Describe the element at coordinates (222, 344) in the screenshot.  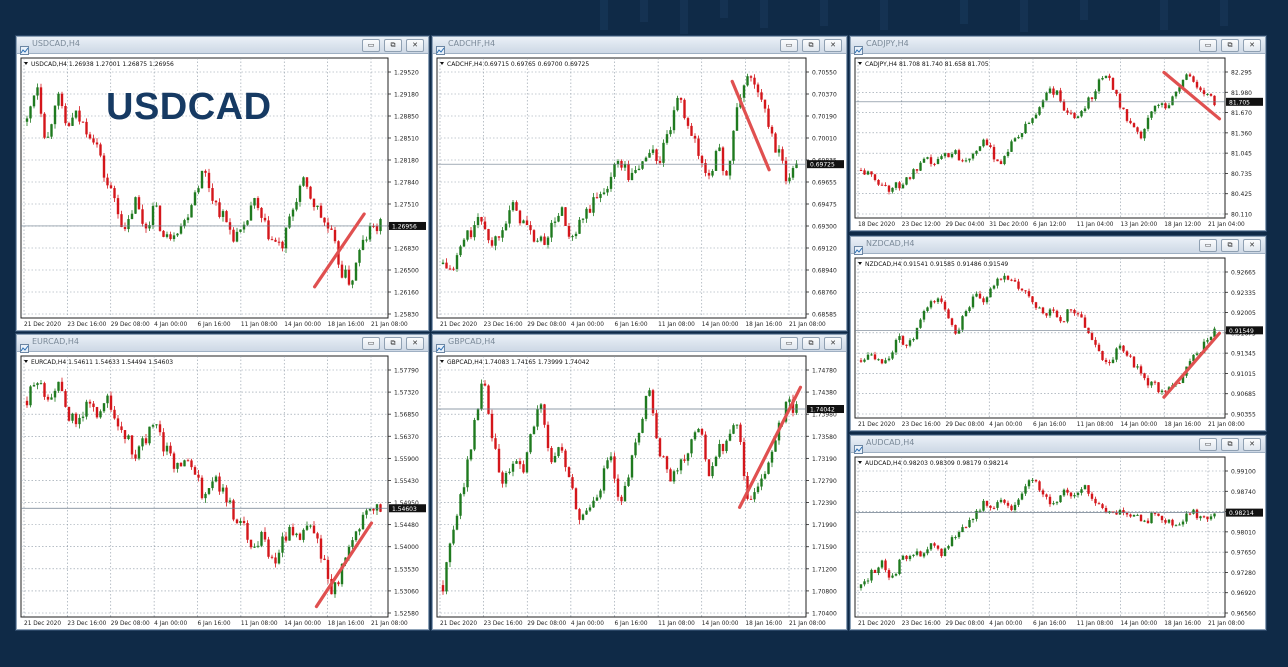
I see `window-titlebar: EURCAD,H4 ▭ ⧉ ✕` at that location.